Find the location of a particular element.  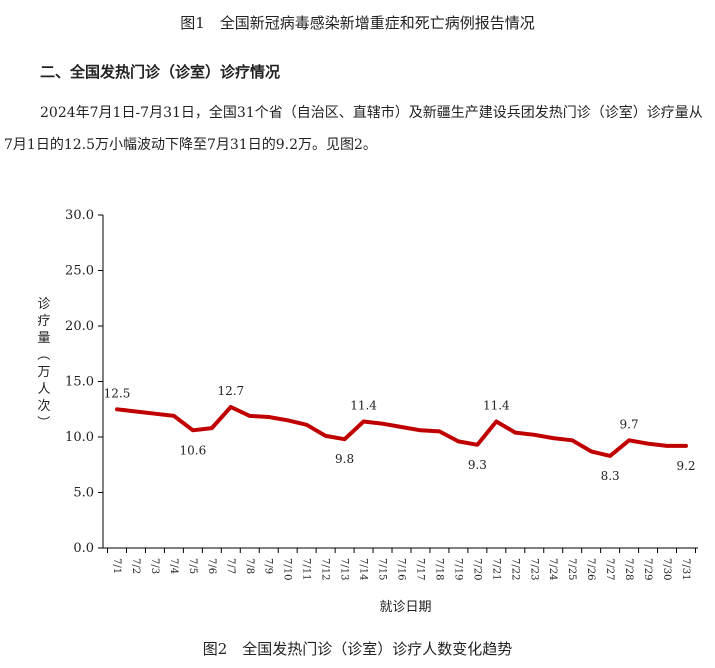

x-tick-label: 7/17 is located at coordinates (419, 569).